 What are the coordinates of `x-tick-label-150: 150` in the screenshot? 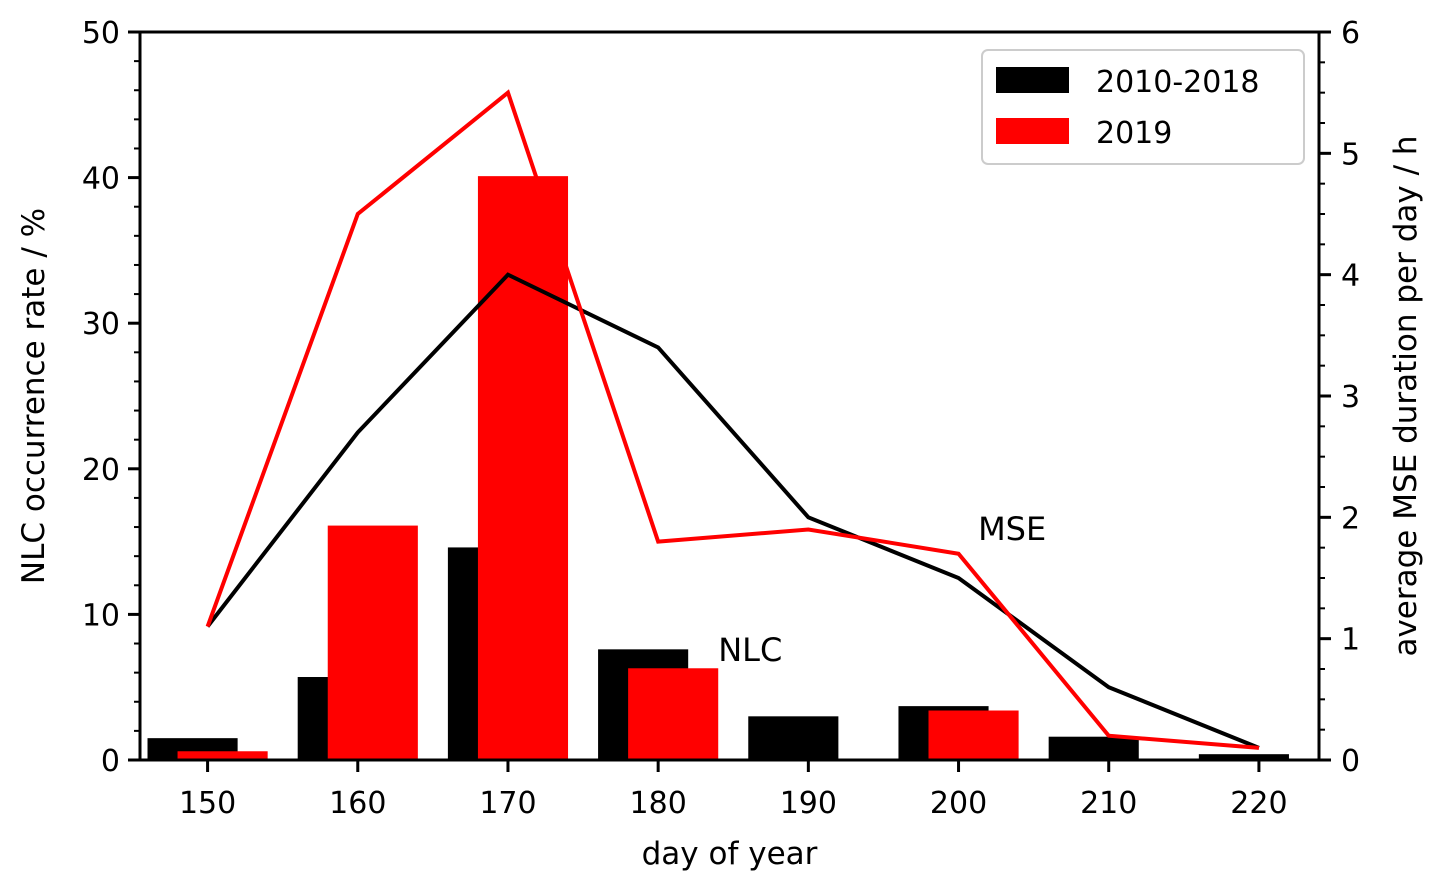 It's located at (207, 803).